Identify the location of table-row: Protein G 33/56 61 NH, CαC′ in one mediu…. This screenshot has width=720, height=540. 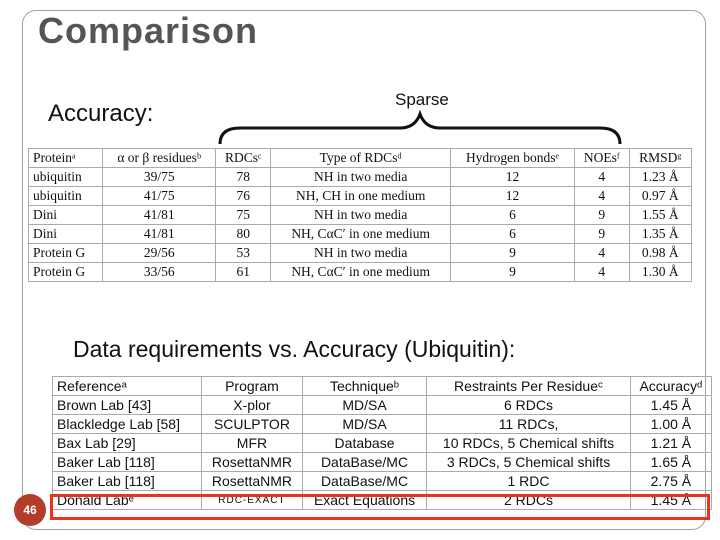
(360, 272).